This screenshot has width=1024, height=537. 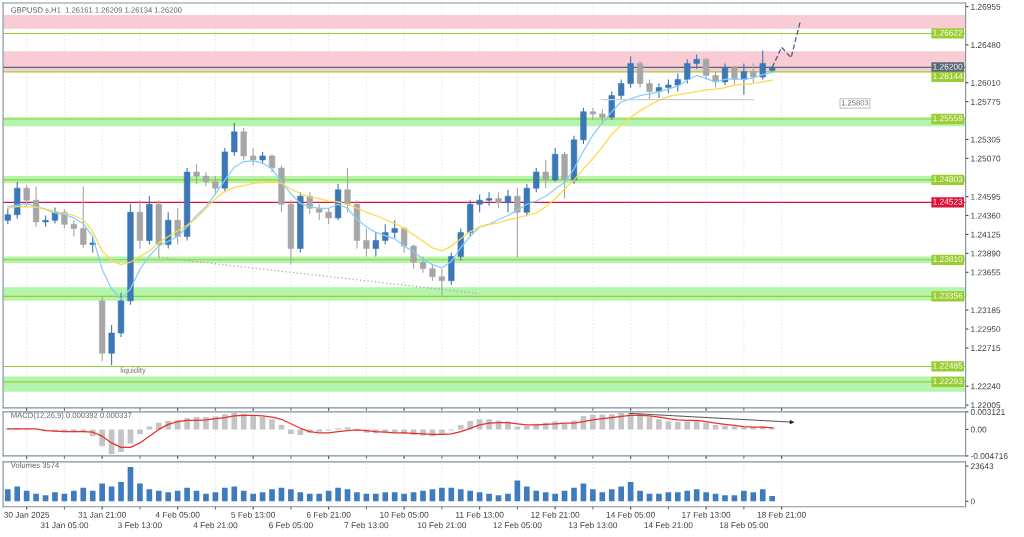 What do you see at coordinates (986, 45) in the screenshot?
I see `y-tick-label: 1.26480` at bounding box center [986, 45].